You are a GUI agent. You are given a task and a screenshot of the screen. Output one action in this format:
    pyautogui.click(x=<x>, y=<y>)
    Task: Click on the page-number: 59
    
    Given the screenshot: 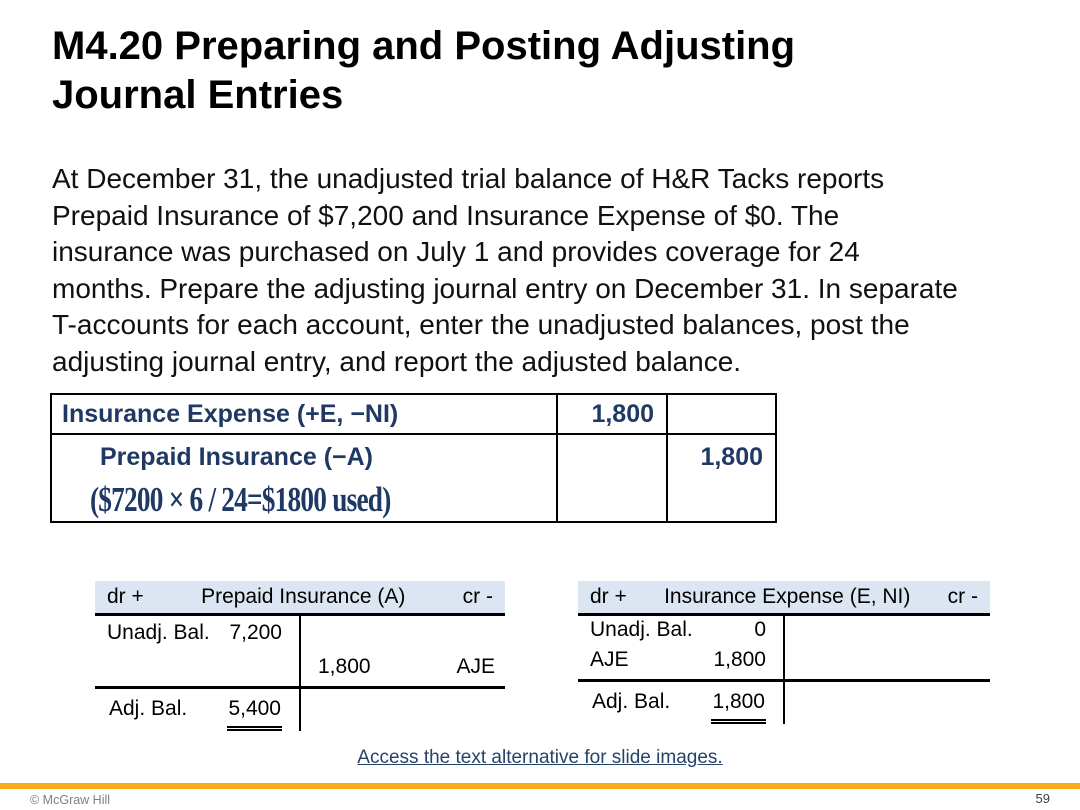 What is the action you would take?
    pyautogui.click(x=1042, y=798)
    